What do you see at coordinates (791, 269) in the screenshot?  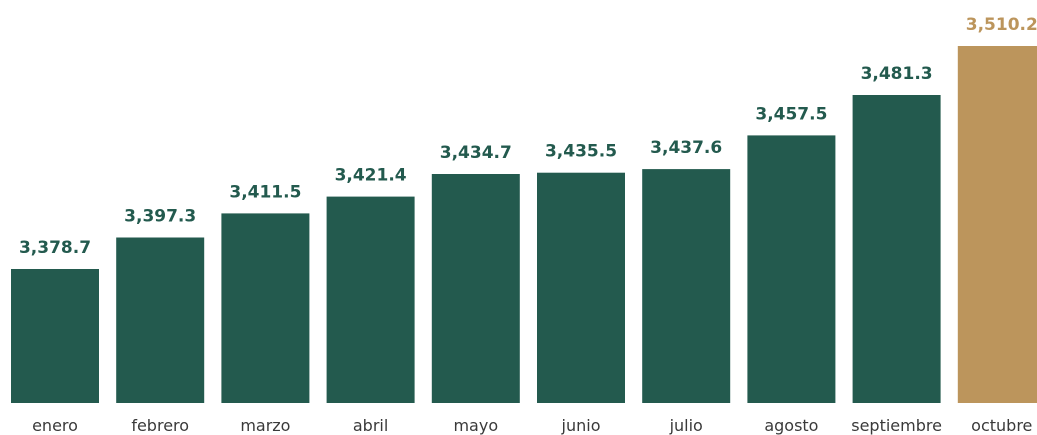 I see `bar-agosto` at bounding box center [791, 269].